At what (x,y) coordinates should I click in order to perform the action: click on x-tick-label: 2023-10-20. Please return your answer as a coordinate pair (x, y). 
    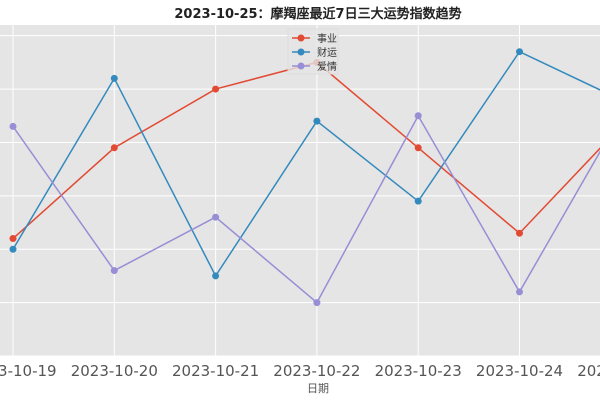
    Looking at the image, I should click on (114, 371).